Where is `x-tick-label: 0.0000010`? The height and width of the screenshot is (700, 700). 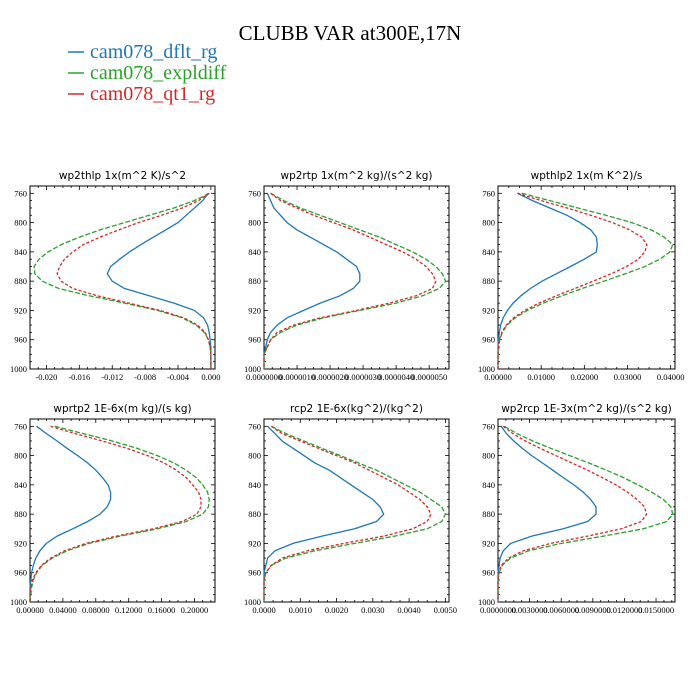
x-tick-label: 0.0000010 is located at coordinates (297, 377).